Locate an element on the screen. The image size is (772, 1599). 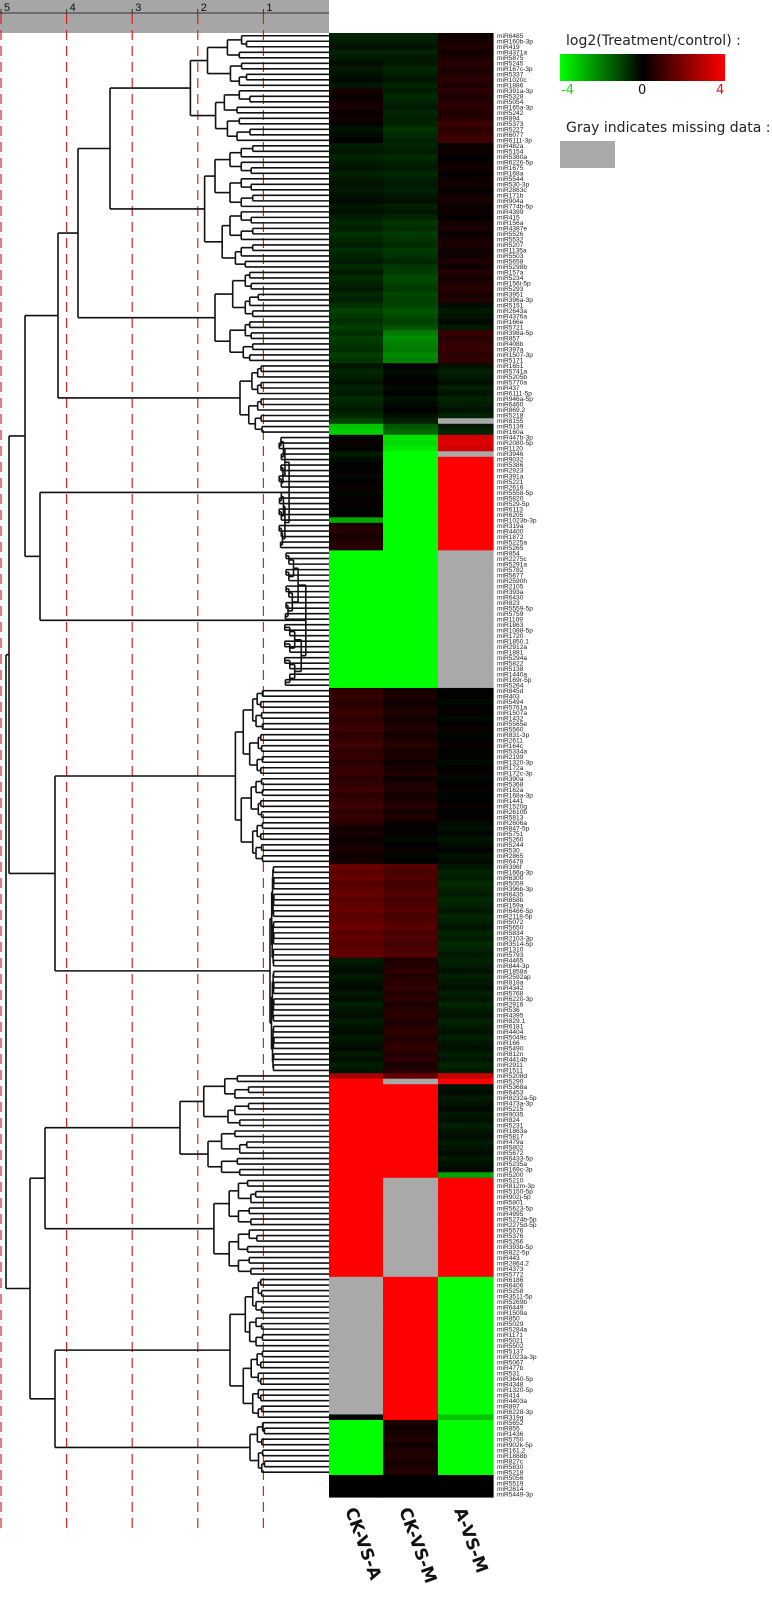
row-label: miR4403a is located at coordinates (512, 1401).